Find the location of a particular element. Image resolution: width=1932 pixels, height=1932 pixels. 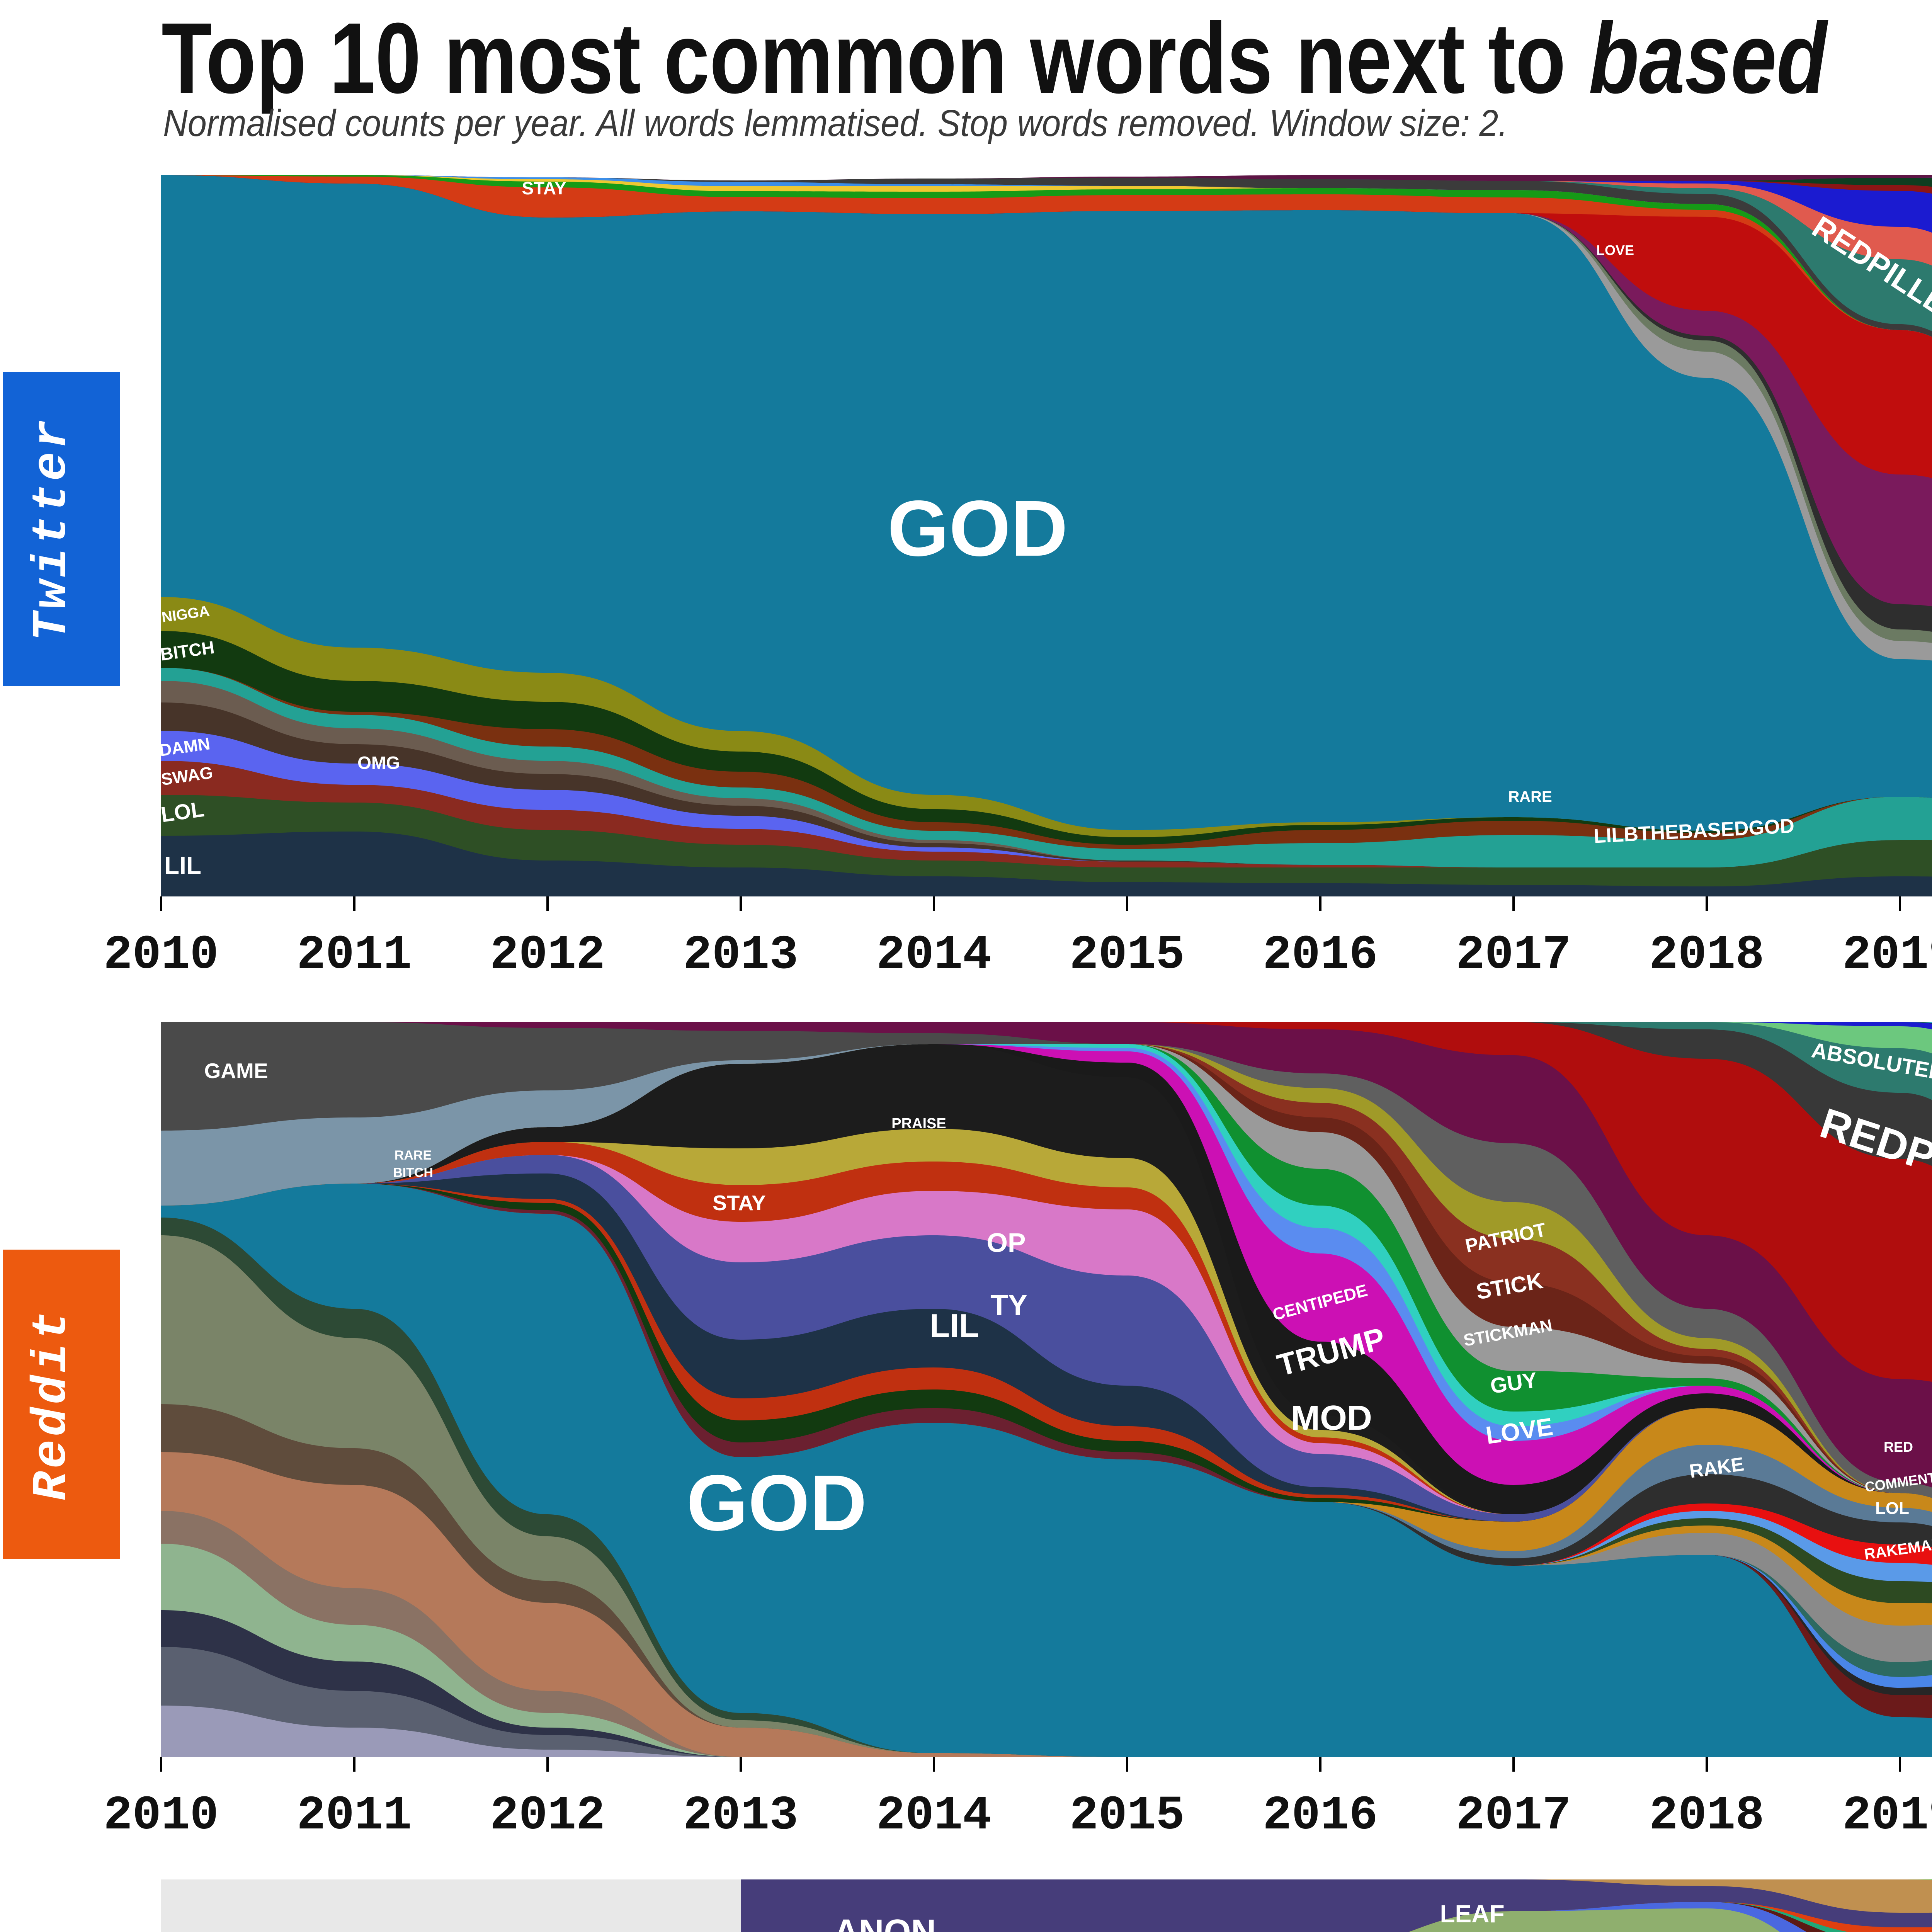

svg-text: LOVE is located at coordinates (1615, 250).